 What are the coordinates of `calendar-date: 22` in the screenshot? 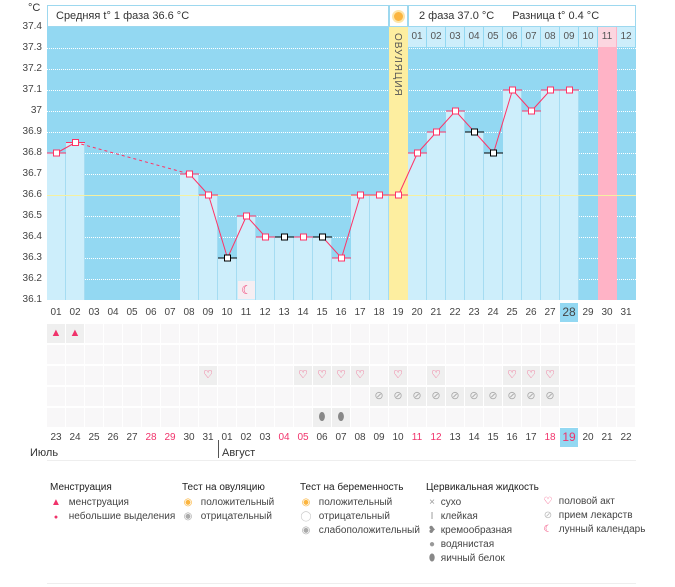 It's located at (626, 437).